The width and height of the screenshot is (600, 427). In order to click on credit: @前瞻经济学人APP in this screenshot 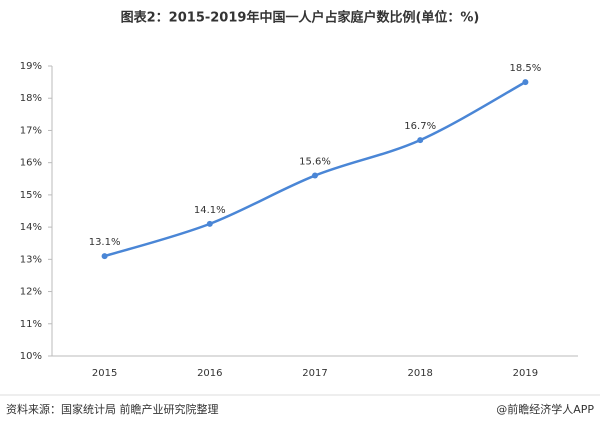, I will do `click(545, 409)`.